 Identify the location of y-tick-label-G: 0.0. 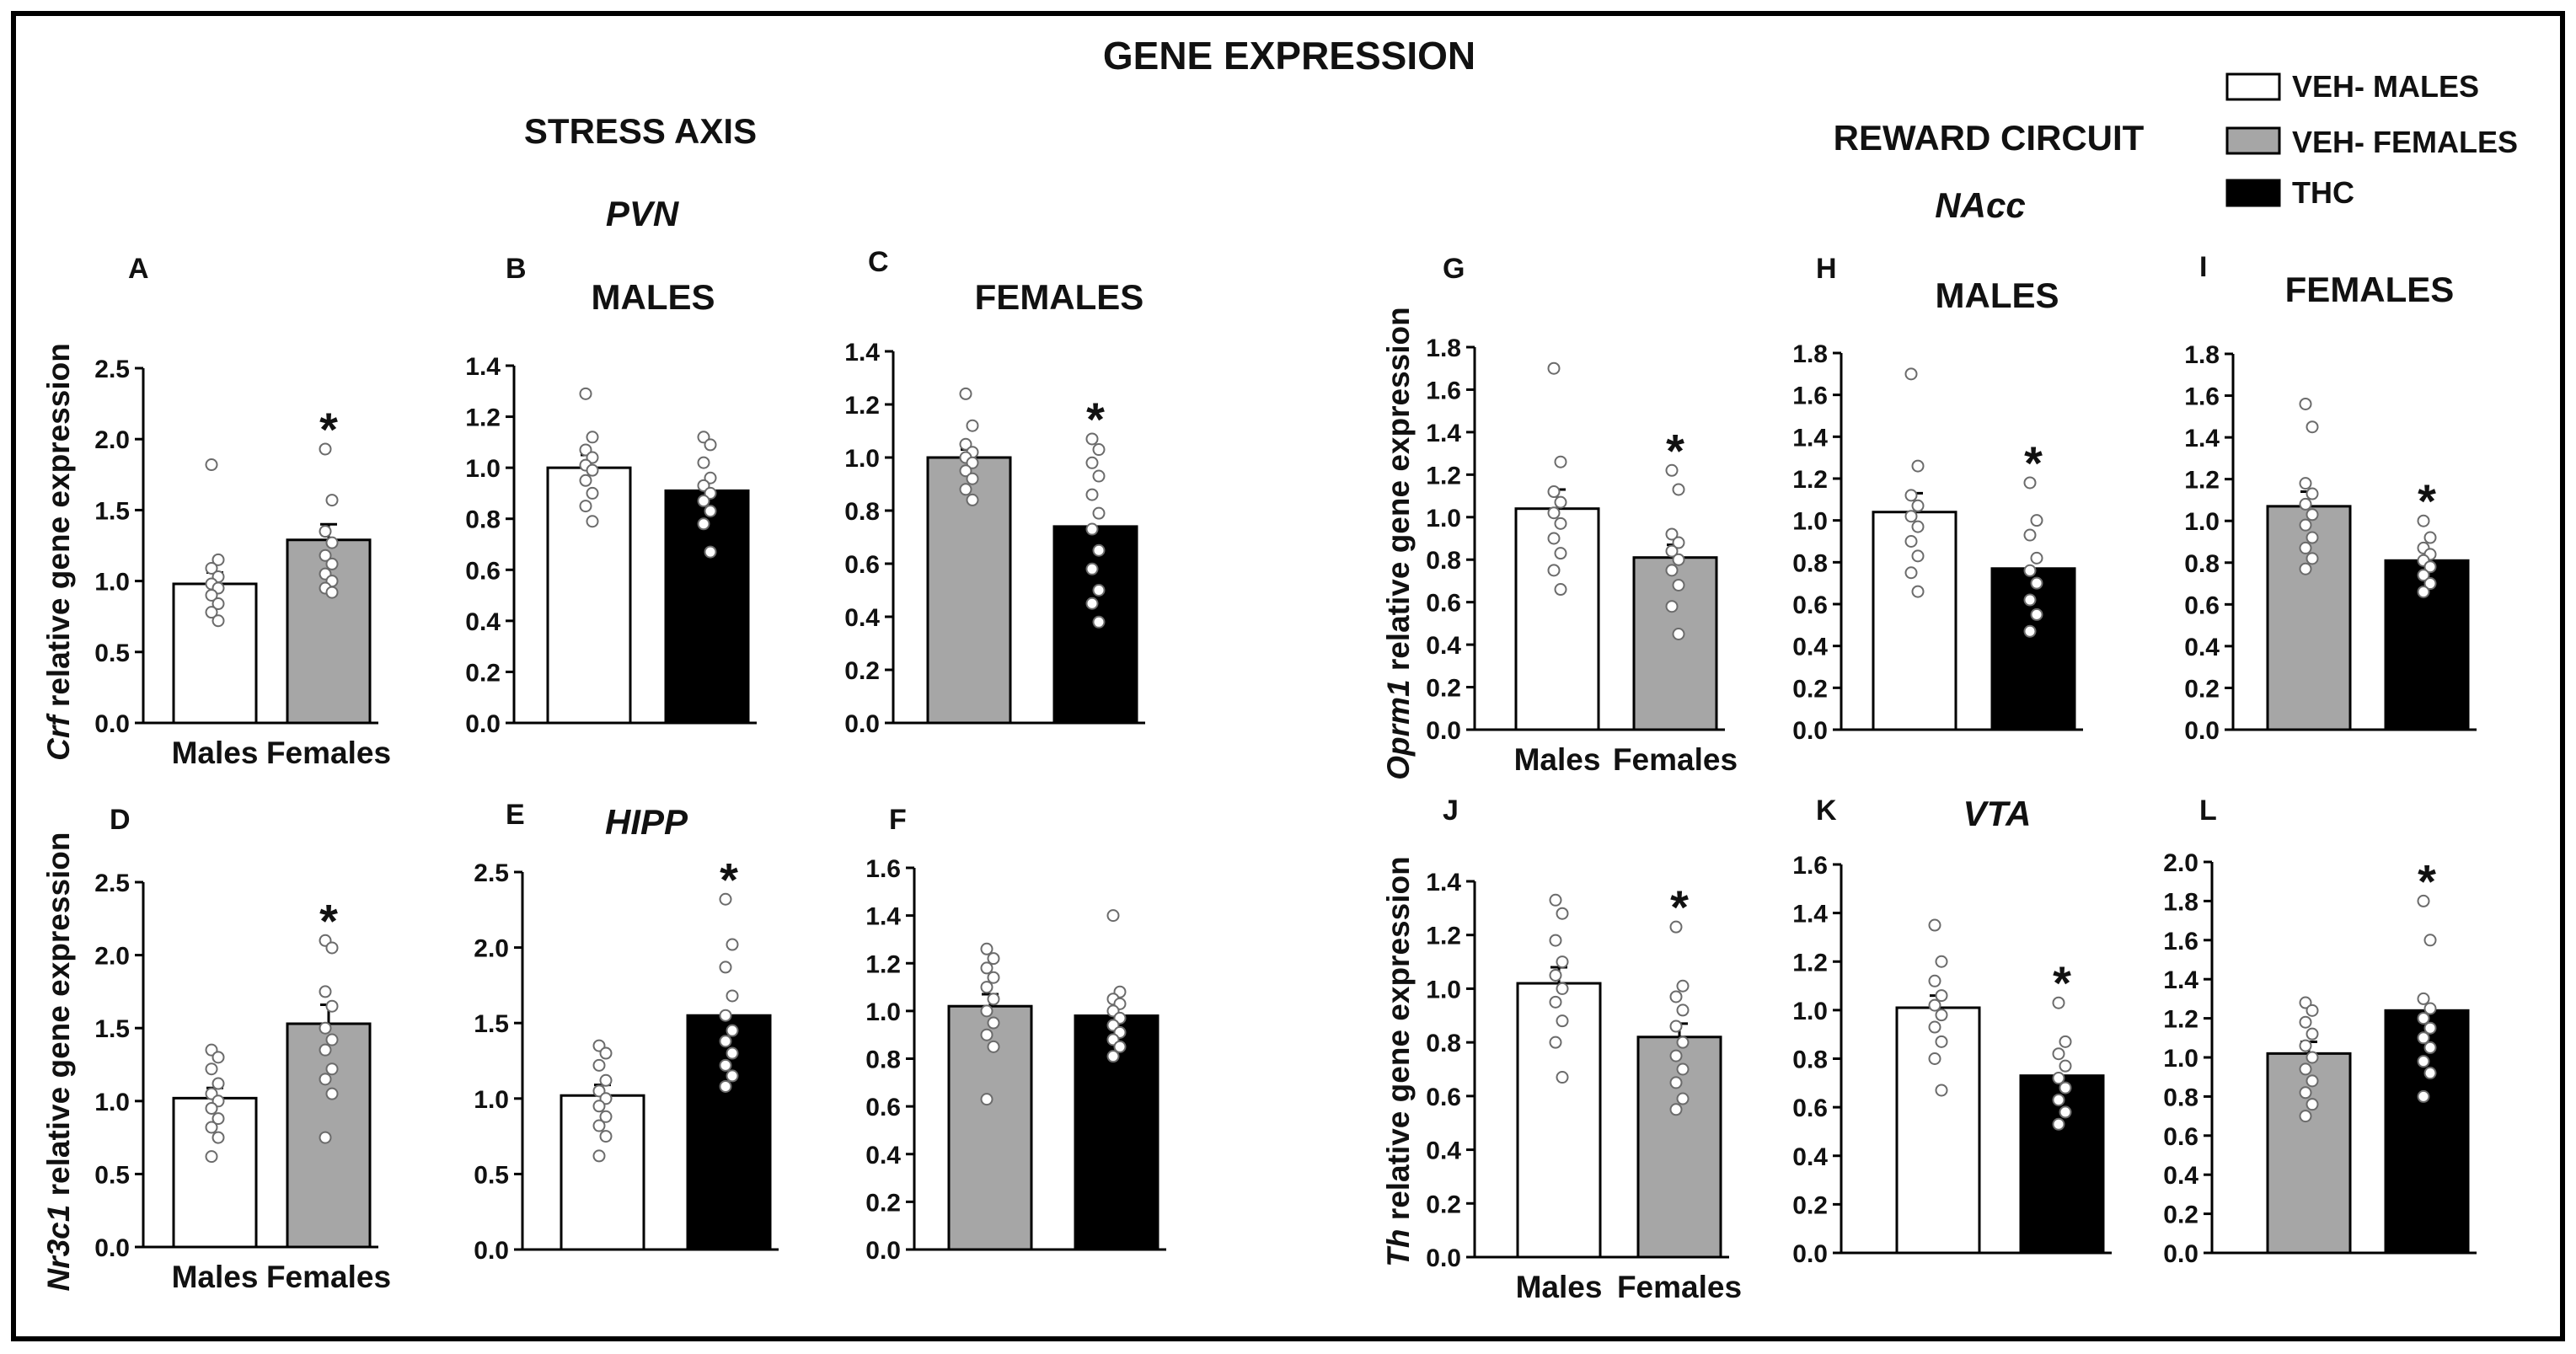
(1443, 731).